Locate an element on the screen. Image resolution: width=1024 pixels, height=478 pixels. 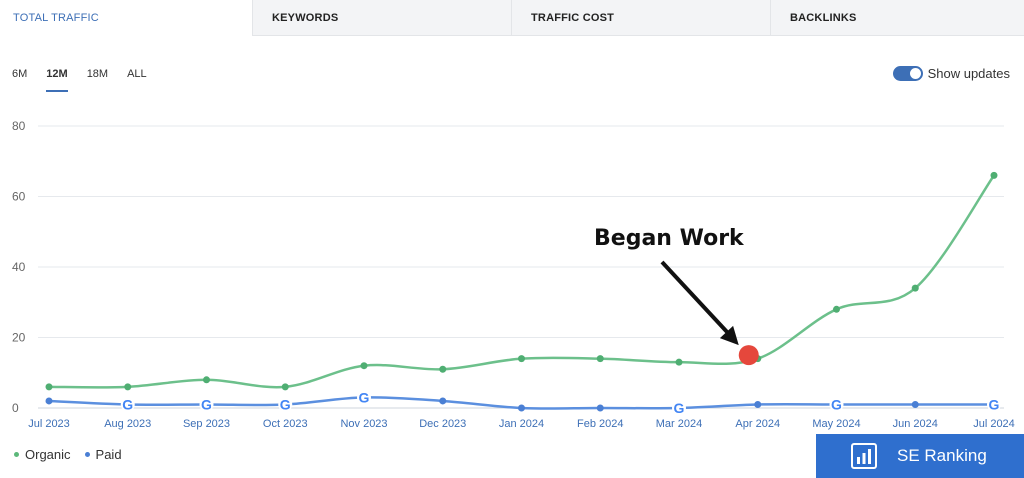
y-axis-ticks: 0 20 40 60 80 is located at coordinates (19, 267).